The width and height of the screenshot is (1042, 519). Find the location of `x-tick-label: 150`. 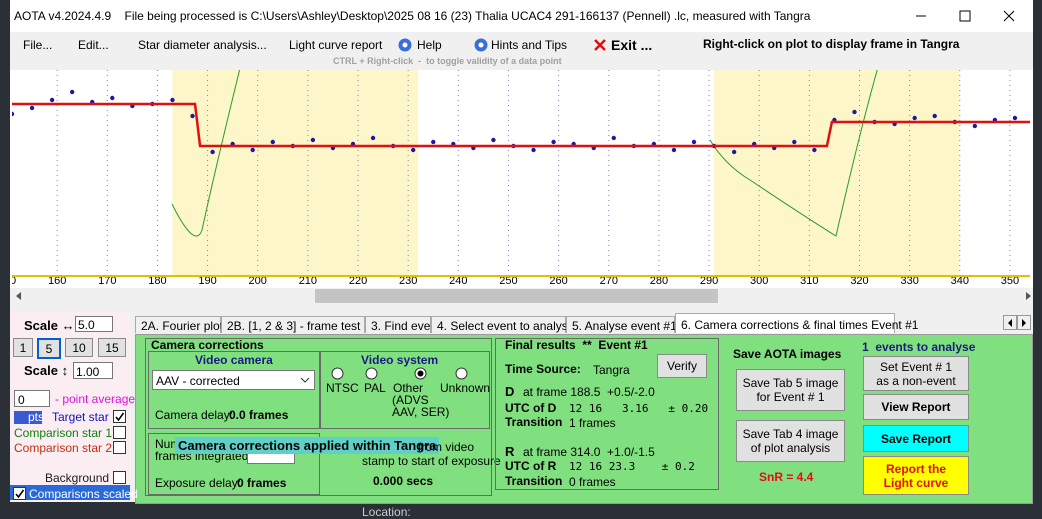

x-tick-label: 150 is located at coordinates (13, 281).